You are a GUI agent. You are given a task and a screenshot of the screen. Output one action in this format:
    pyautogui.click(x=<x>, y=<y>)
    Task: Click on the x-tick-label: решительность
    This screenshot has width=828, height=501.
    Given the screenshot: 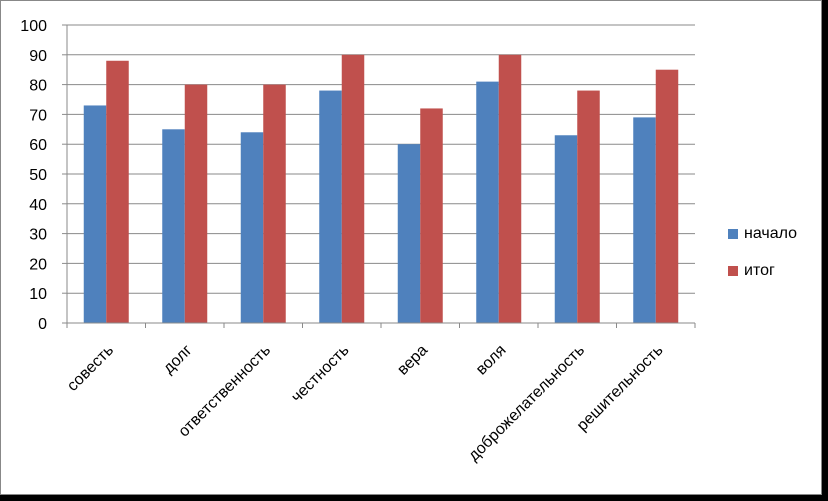 What is the action you would take?
    pyautogui.click(x=620, y=388)
    